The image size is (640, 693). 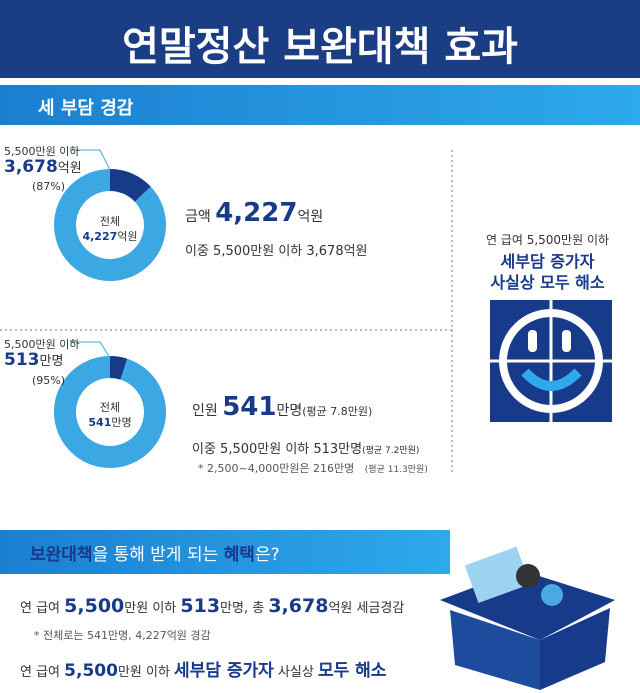 What do you see at coordinates (310, 217) in the screenshot?
I see `amount-unit: 억원` at bounding box center [310, 217].